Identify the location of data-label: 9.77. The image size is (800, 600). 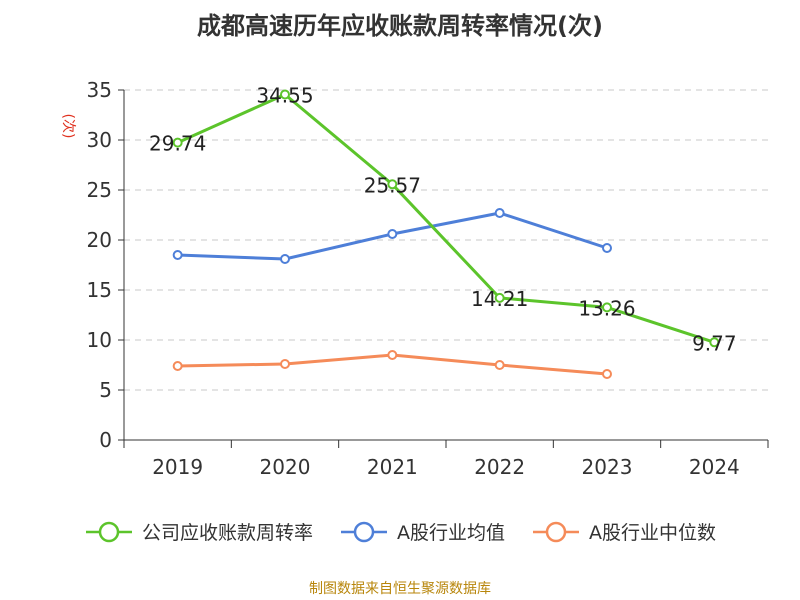
(714, 343).